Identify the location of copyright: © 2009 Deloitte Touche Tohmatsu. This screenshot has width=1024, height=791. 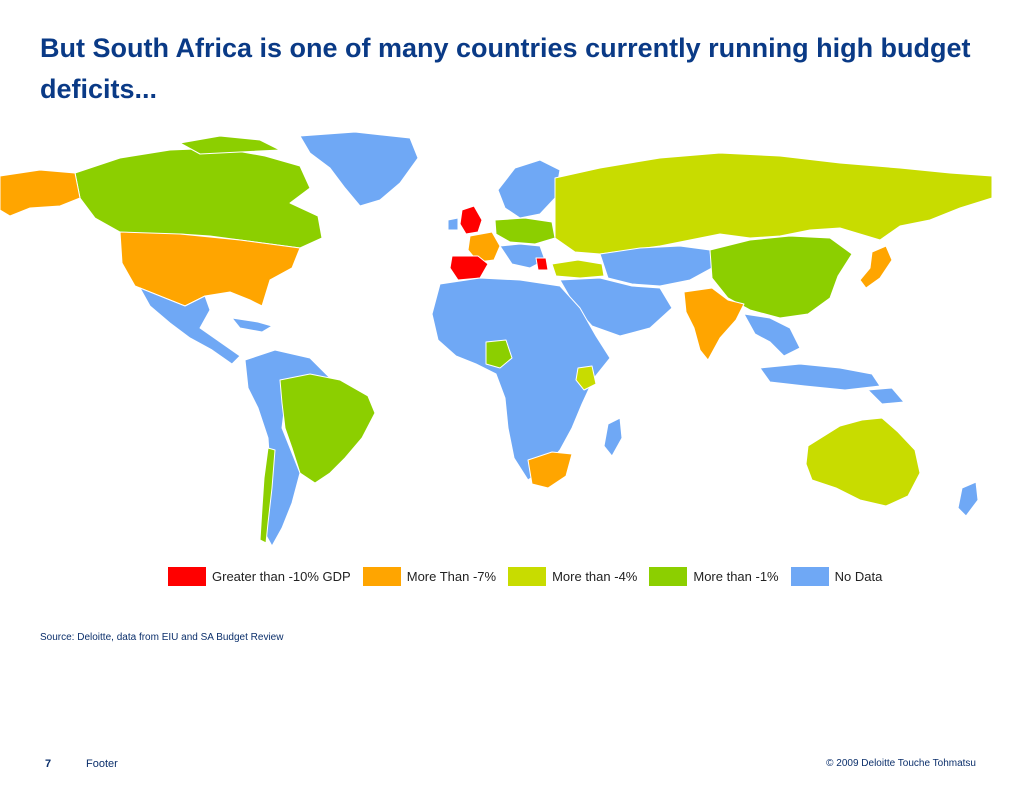
(901, 763).